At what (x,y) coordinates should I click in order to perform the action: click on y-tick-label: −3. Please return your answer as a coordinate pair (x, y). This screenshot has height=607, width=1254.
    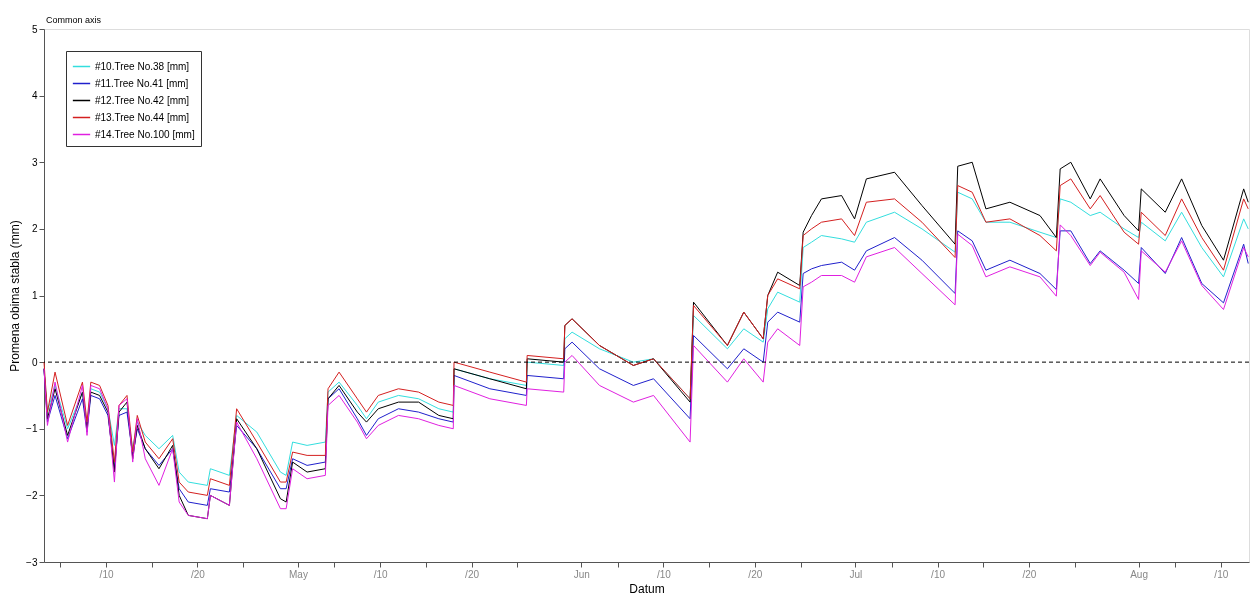
    Looking at the image, I should click on (32, 562).